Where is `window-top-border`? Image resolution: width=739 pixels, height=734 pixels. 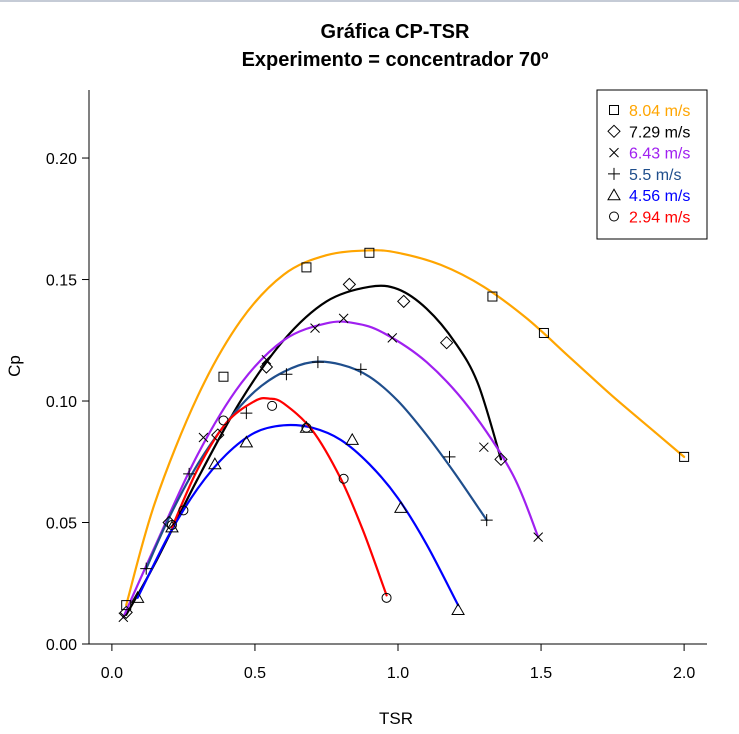
window-top-border is located at coordinates (369, 1).